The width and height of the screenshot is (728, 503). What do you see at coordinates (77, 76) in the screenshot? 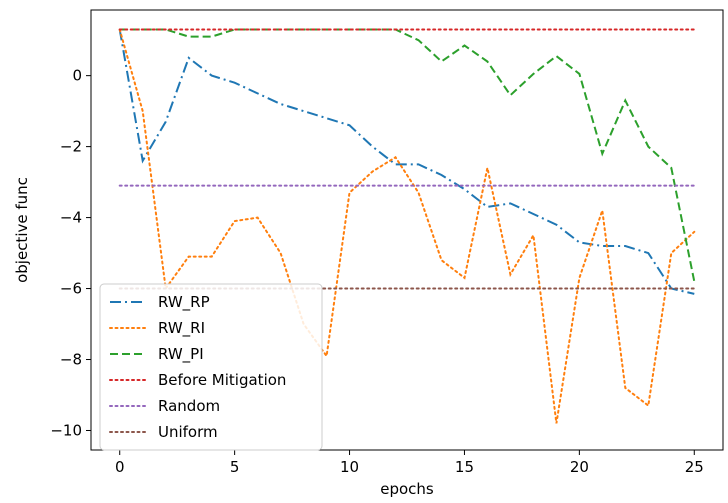
I see `y-tick-label: 0` at bounding box center [77, 76].